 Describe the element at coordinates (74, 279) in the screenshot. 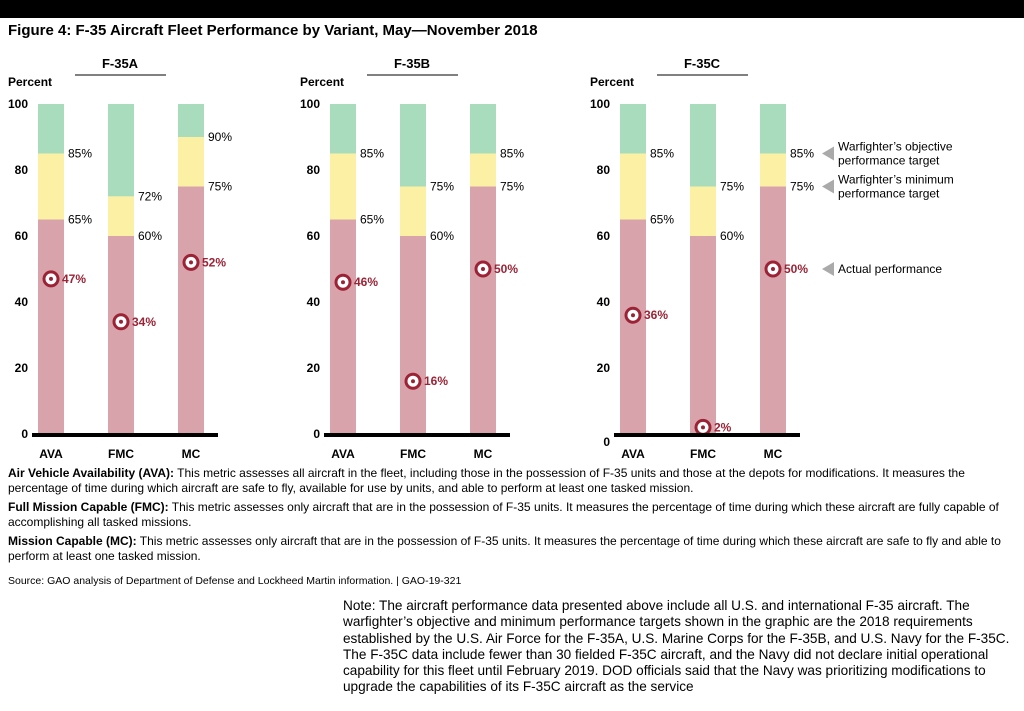

I see `actual-performance-label: 47%` at that location.